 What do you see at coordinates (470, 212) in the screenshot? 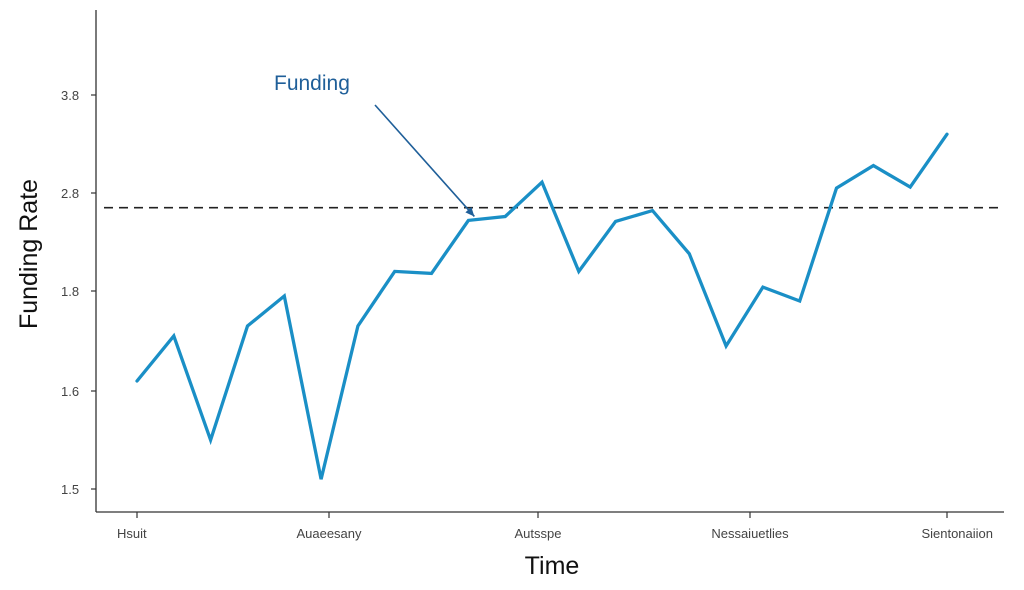
I see `annotation-arrowhead` at bounding box center [470, 212].